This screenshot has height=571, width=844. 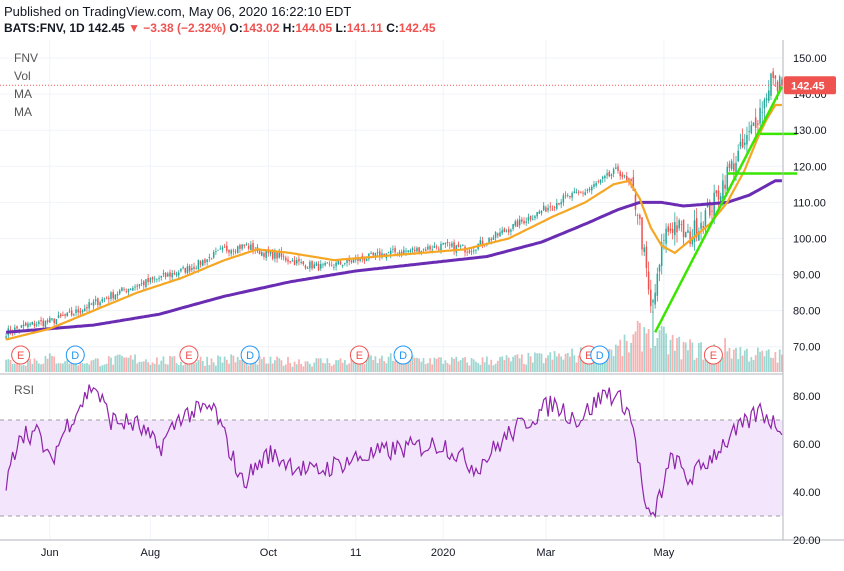 What do you see at coordinates (44, 28) in the screenshot?
I see `symbol: BATS:FNV, 1D` at bounding box center [44, 28].